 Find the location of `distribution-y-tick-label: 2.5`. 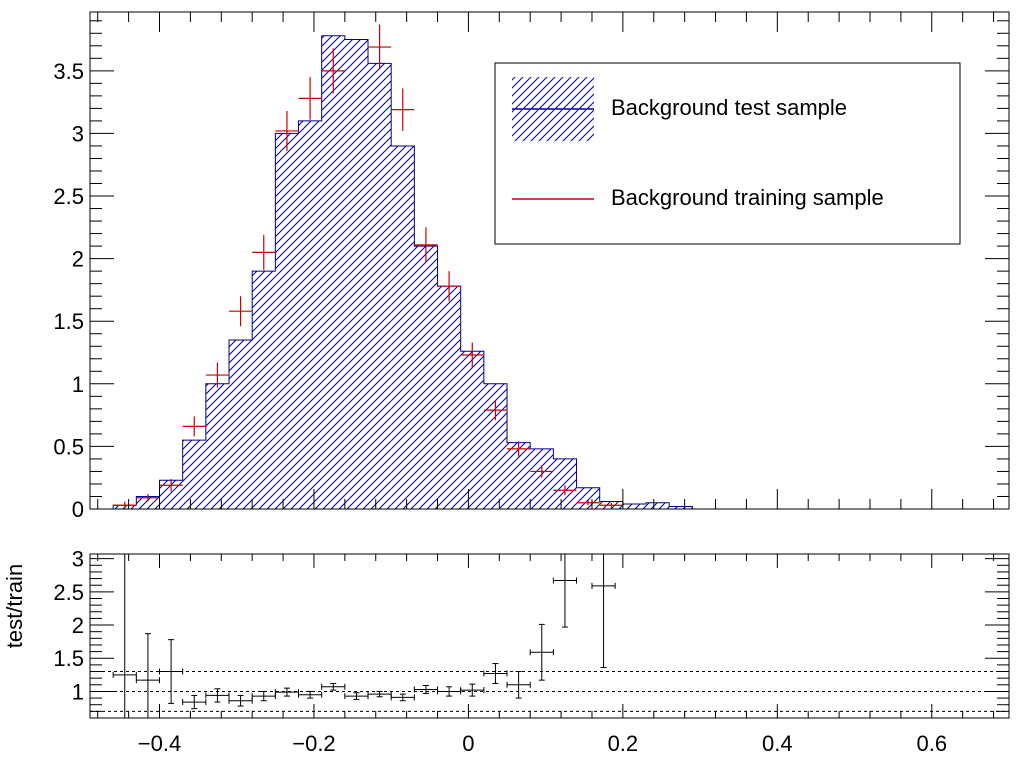

distribution-y-tick-label: 2.5 is located at coordinates (68, 196).